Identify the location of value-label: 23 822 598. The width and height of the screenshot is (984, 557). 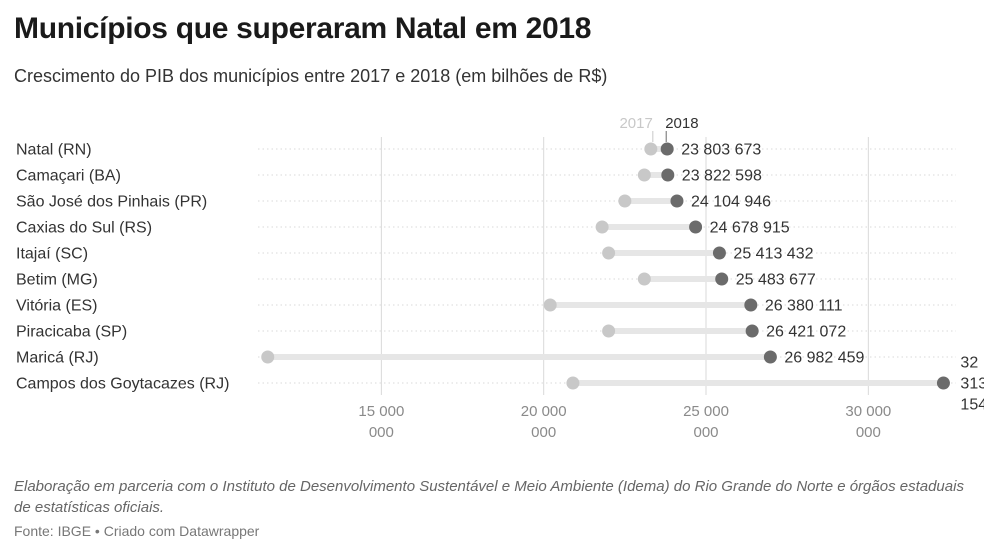
(722, 176).